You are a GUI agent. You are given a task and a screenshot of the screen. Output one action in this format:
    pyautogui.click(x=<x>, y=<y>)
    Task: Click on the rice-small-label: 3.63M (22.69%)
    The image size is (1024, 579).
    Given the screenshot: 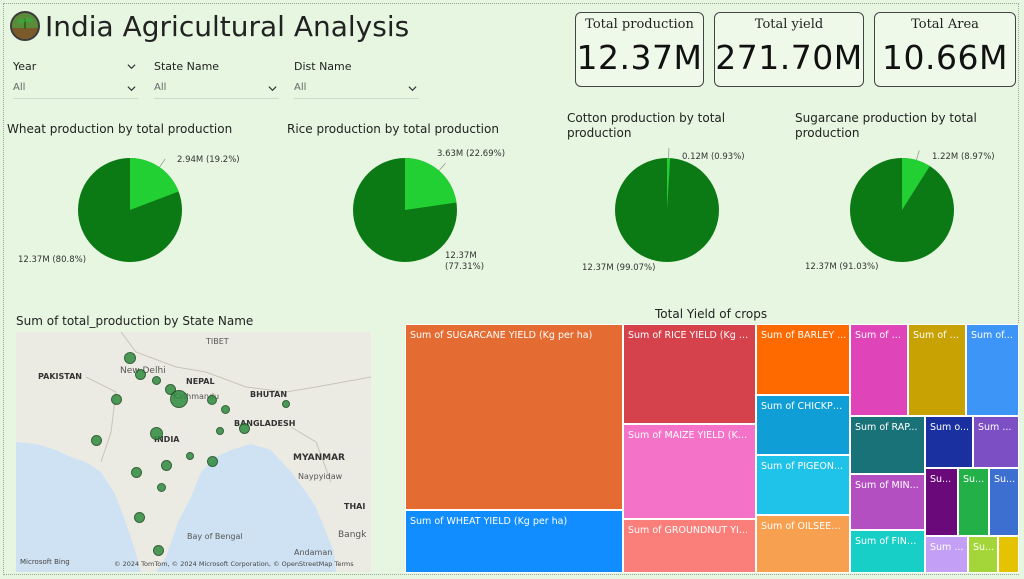 What is the action you would take?
    pyautogui.click(x=471, y=154)
    